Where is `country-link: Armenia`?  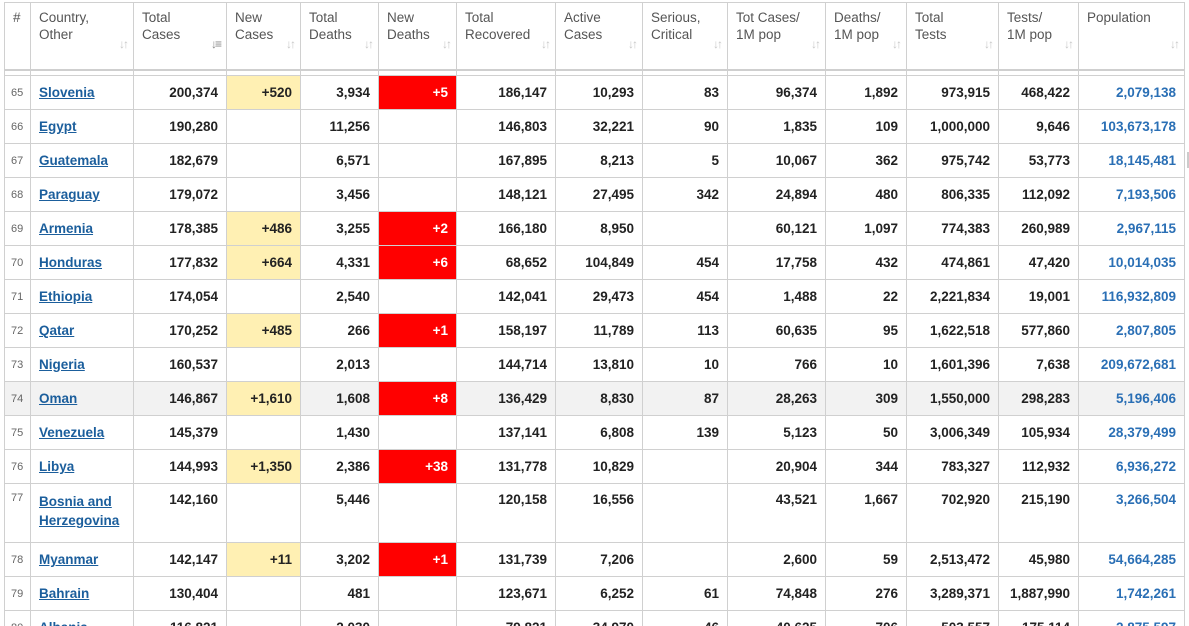
country-link: Armenia is located at coordinates (66, 228).